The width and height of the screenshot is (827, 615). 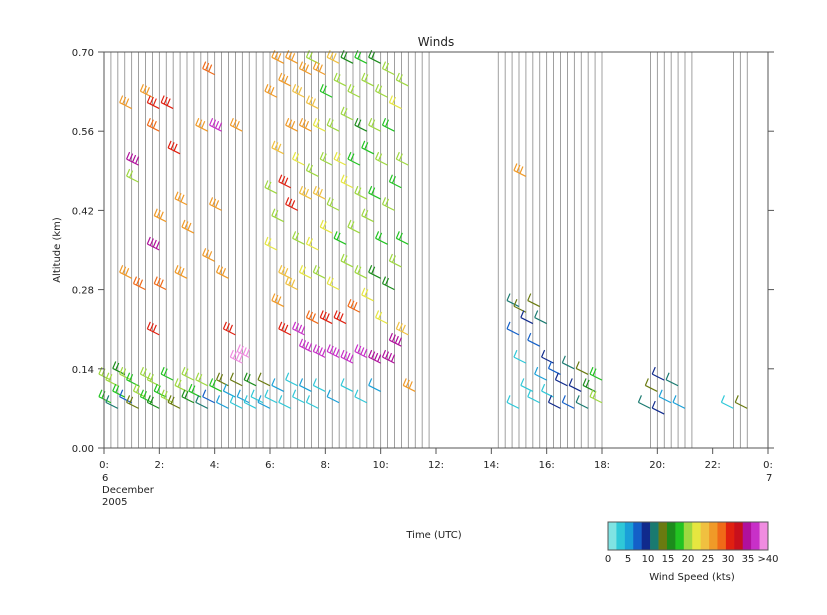 I want to click on y-tick-label: 0.70, so click(x=83, y=53).